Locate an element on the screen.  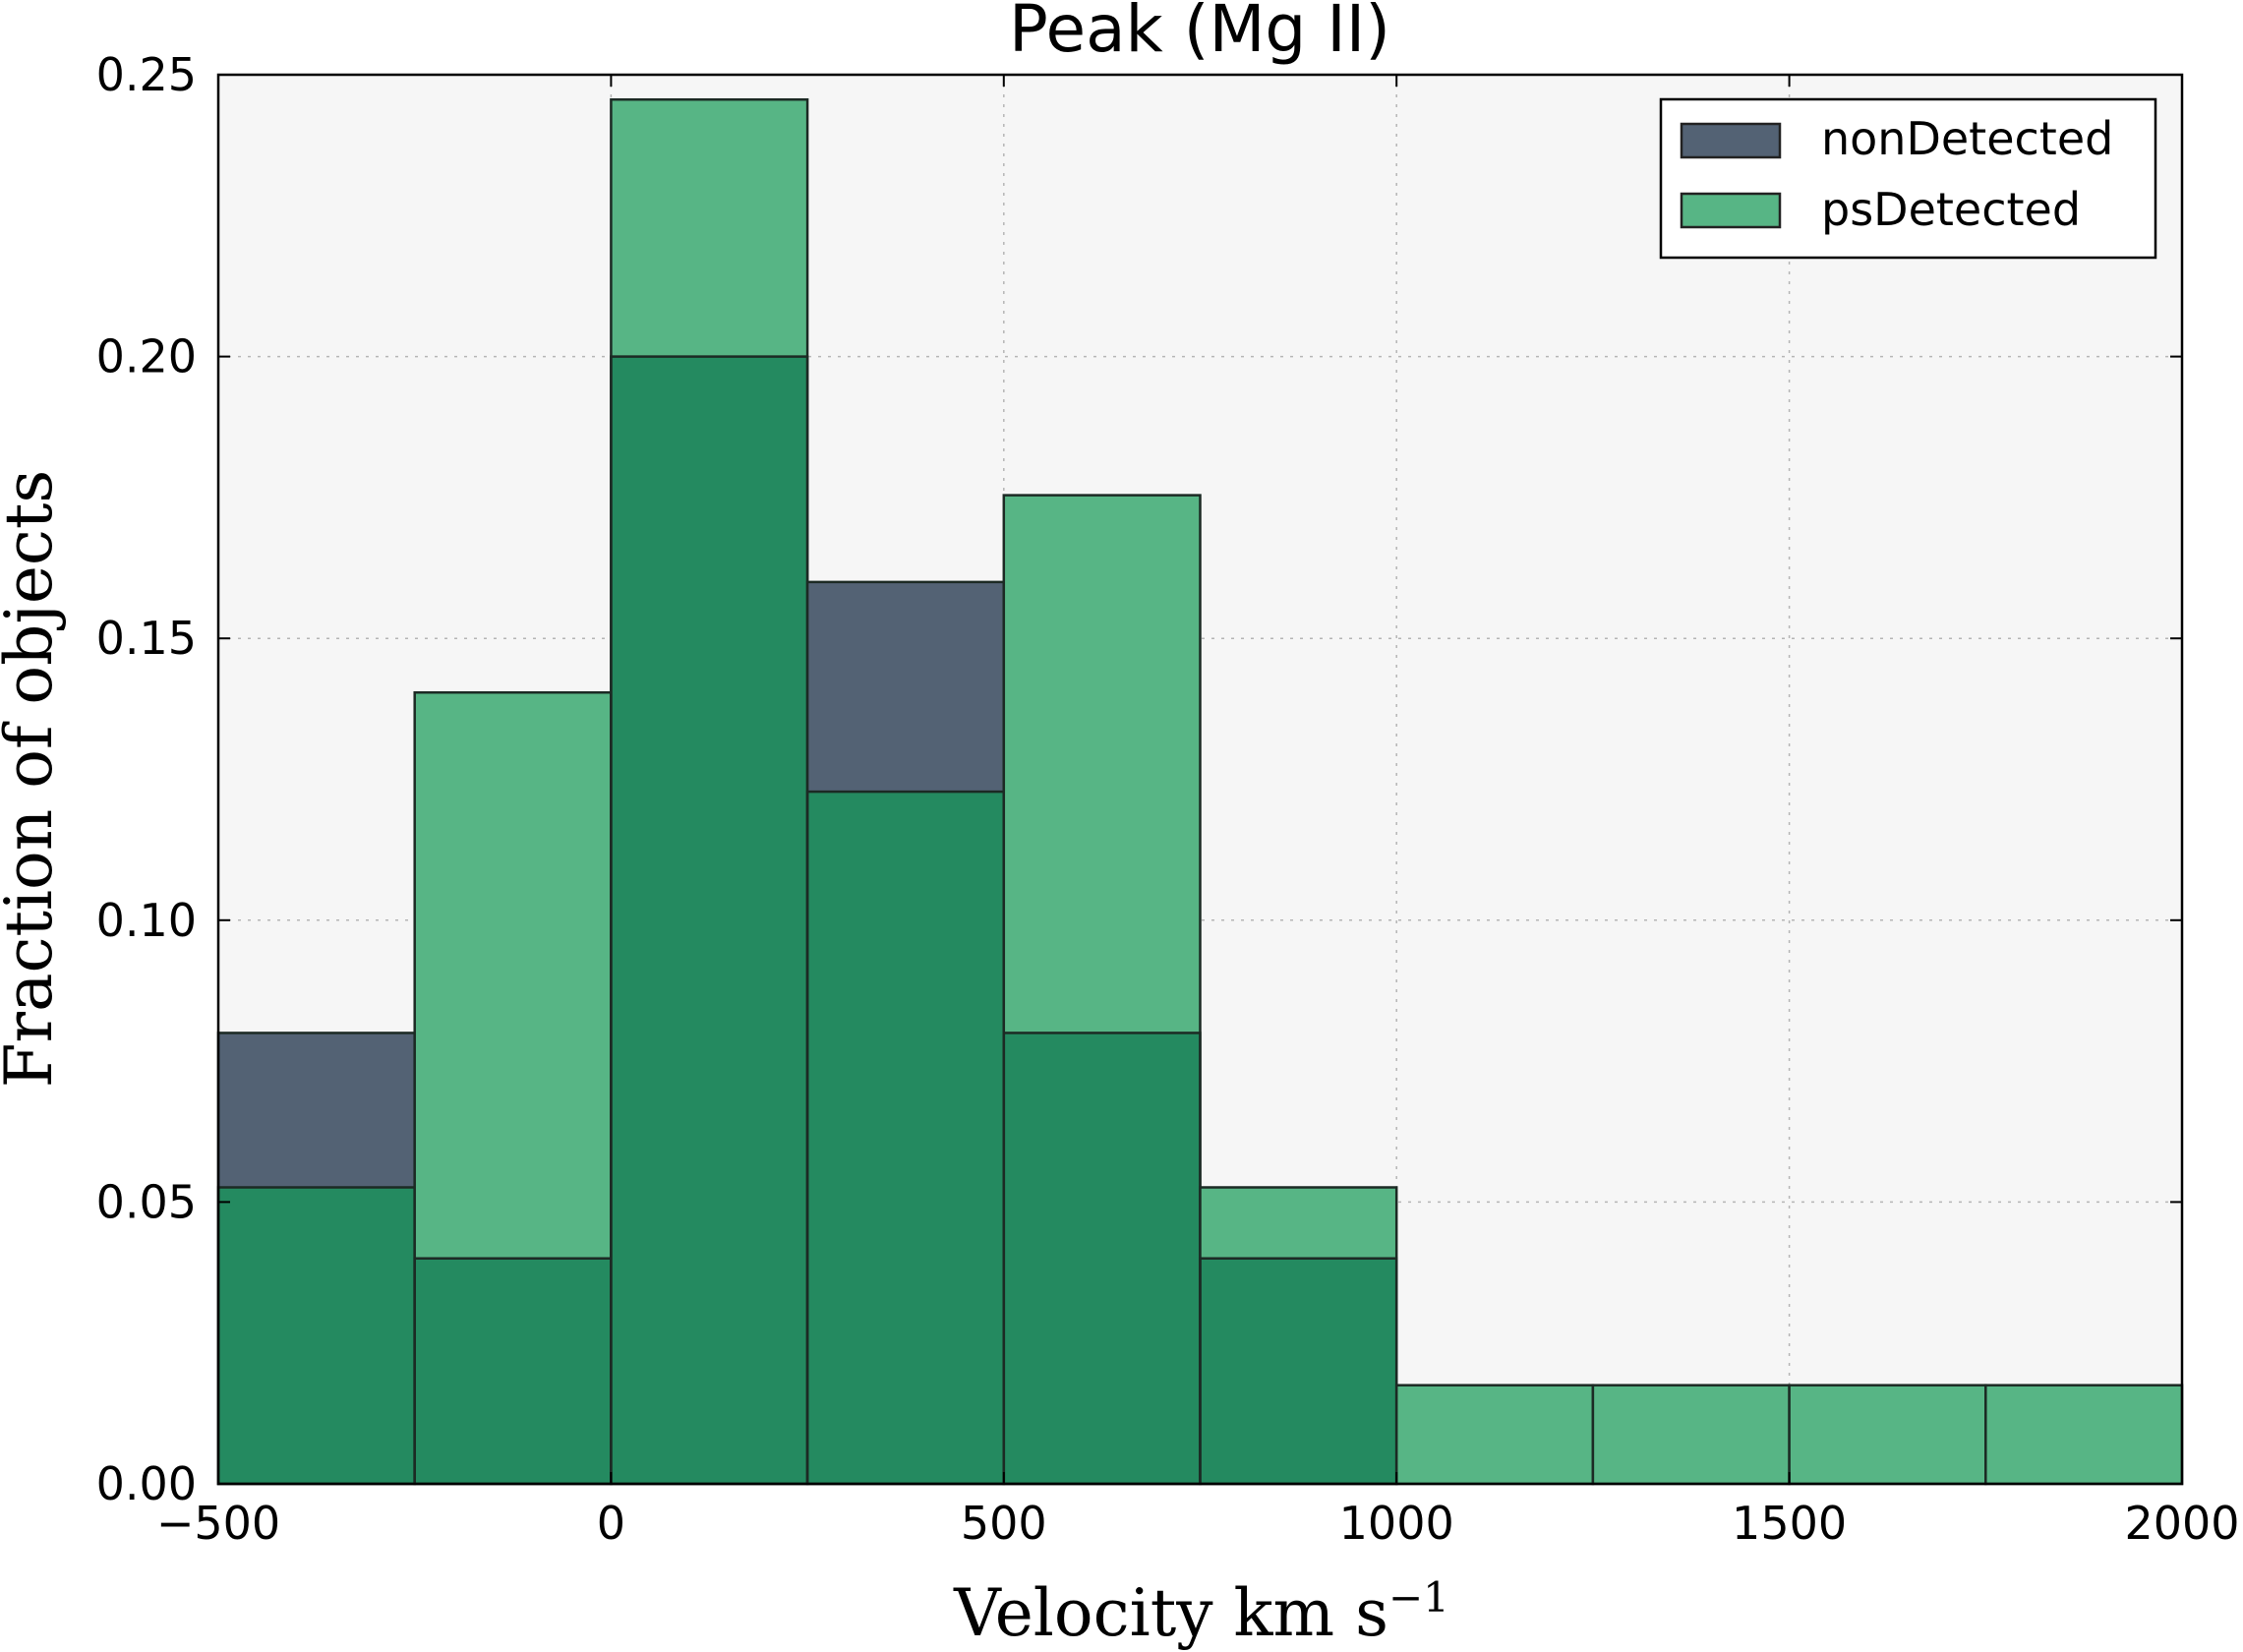
chart-title: Peak (Mg II) is located at coordinates (1199, 33).